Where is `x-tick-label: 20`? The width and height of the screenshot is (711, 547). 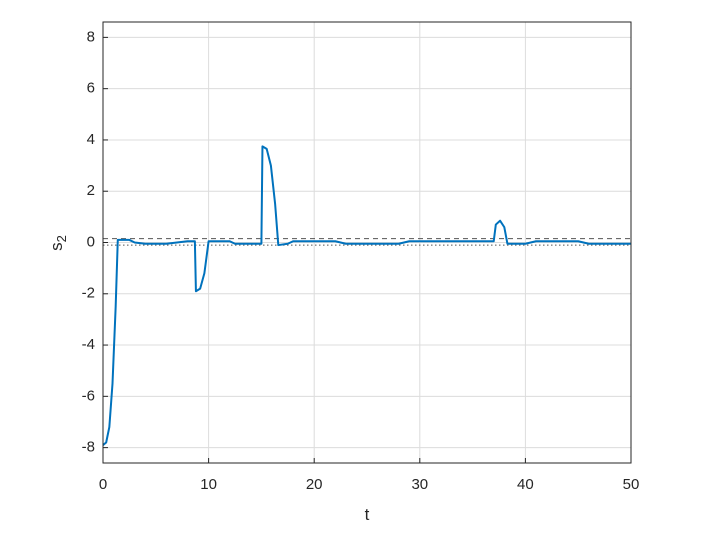 x-tick-label: 20 is located at coordinates (314, 484).